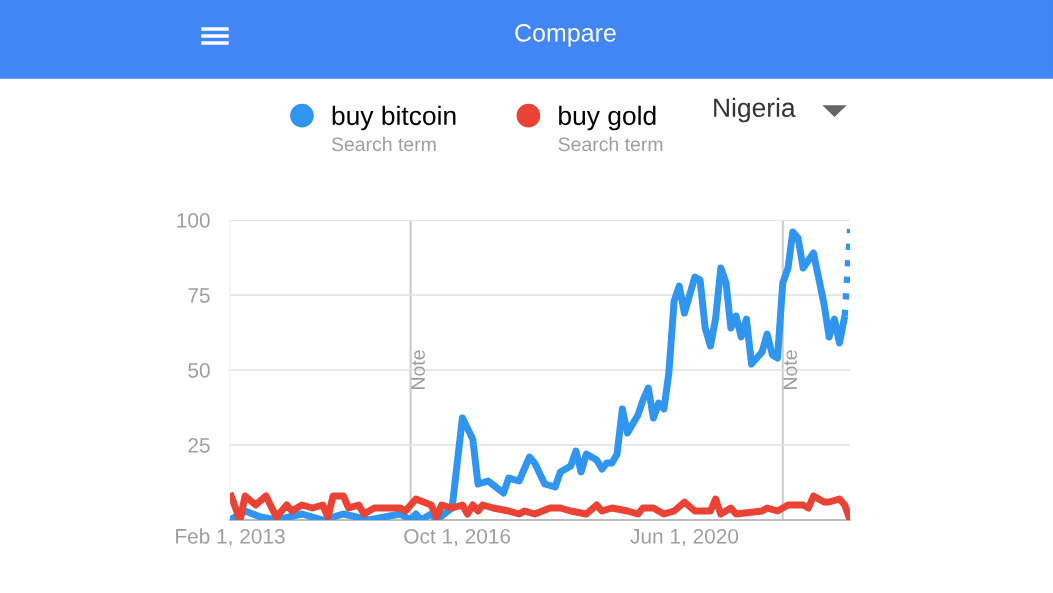  I want to click on y-tick-label: 100, so click(193, 220).